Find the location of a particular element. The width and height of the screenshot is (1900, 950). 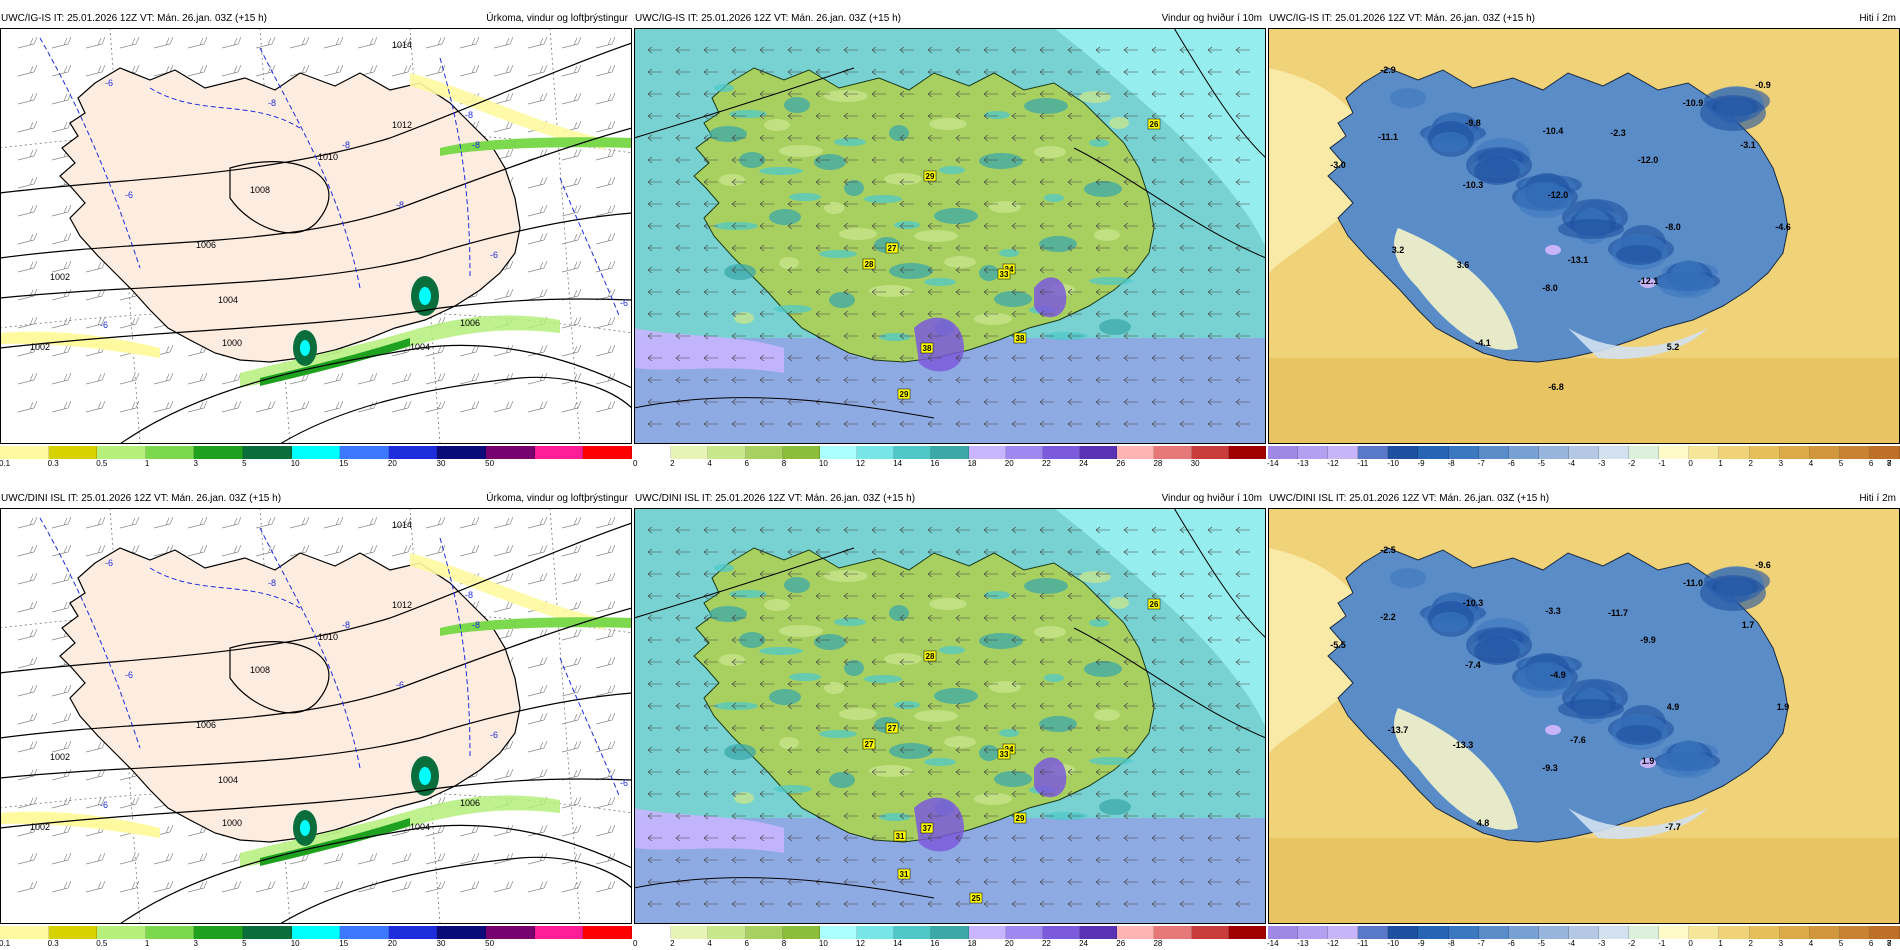

legend-tick: -6 is located at coordinates (1511, 943).